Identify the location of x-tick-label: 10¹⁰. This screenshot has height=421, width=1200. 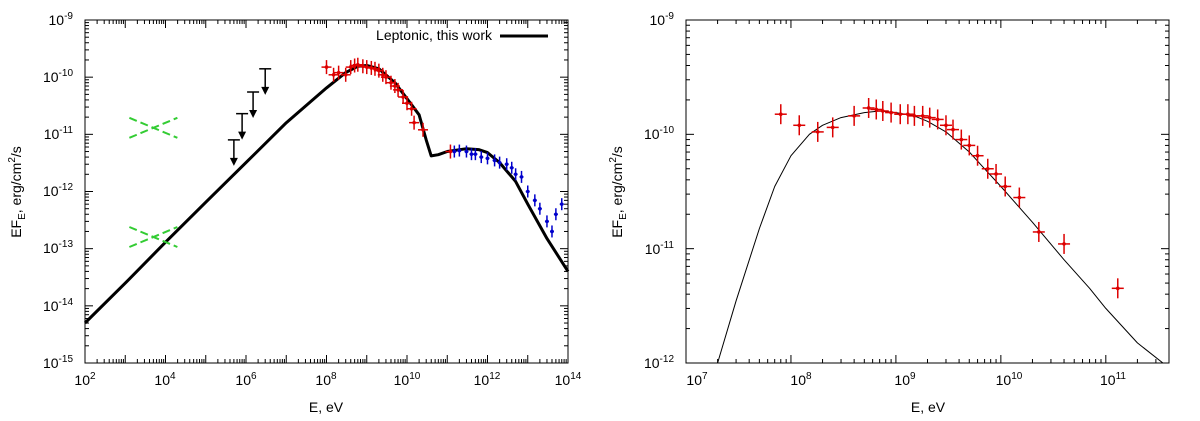
(1009, 379).